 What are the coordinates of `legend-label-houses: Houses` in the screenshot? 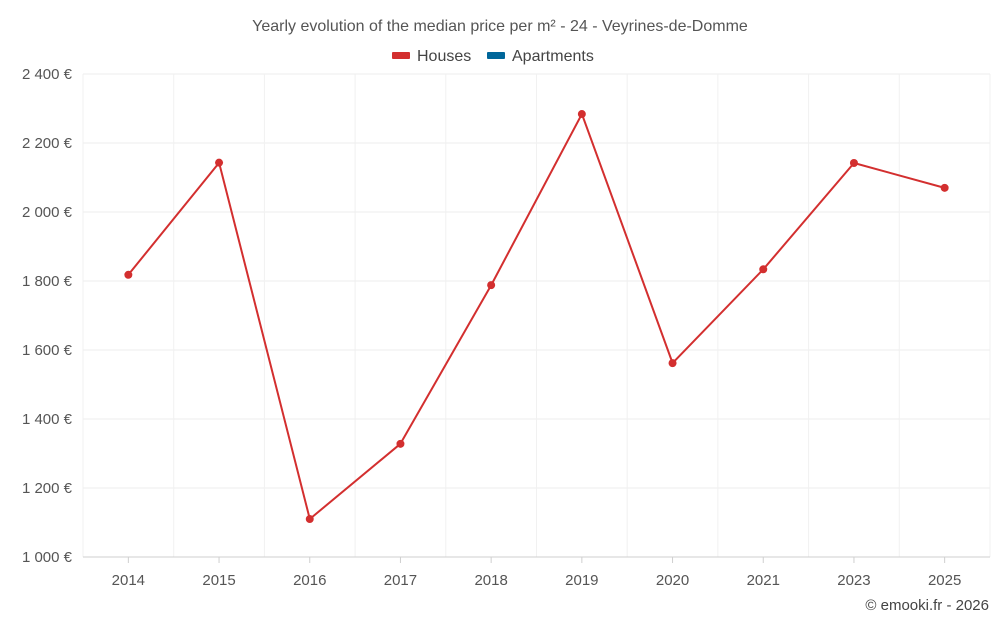 It's located at (444, 56).